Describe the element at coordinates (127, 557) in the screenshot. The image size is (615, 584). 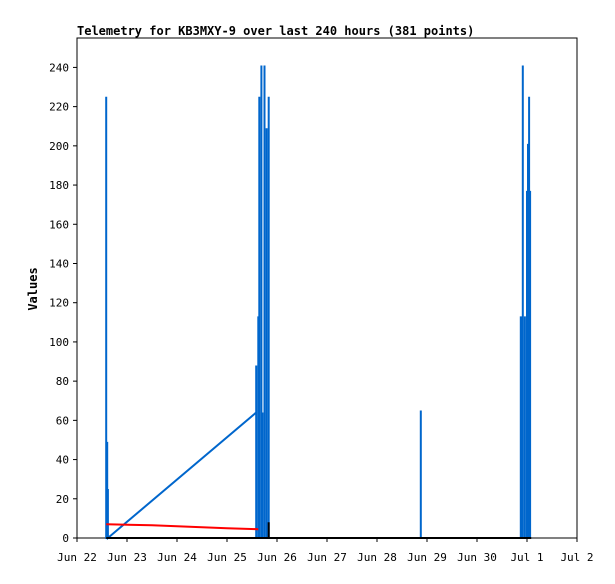
I see `x-tick-label: Jun 23` at that location.